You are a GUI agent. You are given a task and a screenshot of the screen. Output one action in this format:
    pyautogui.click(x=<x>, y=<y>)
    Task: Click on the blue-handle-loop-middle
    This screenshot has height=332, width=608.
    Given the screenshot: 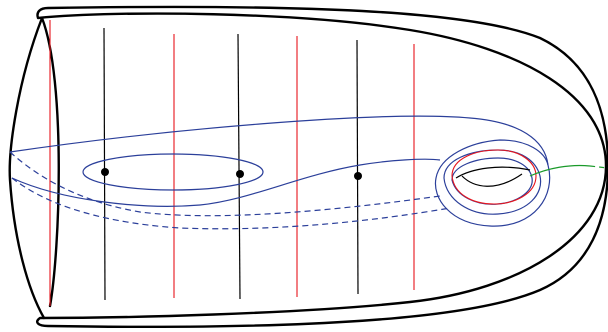 What is the action you would take?
    pyautogui.click(x=492, y=182)
    